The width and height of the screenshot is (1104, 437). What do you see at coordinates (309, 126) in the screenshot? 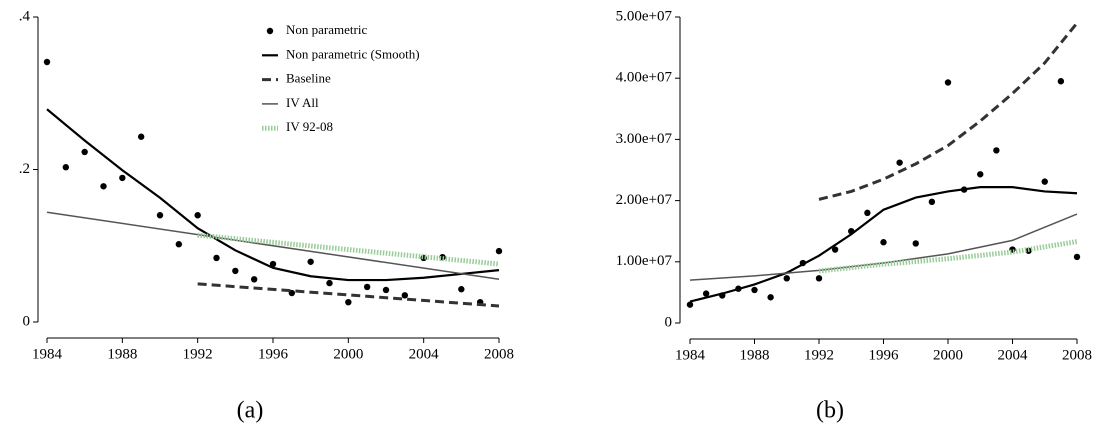
I see `legend-label: IV 92-08` at bounding box center [309, 126].